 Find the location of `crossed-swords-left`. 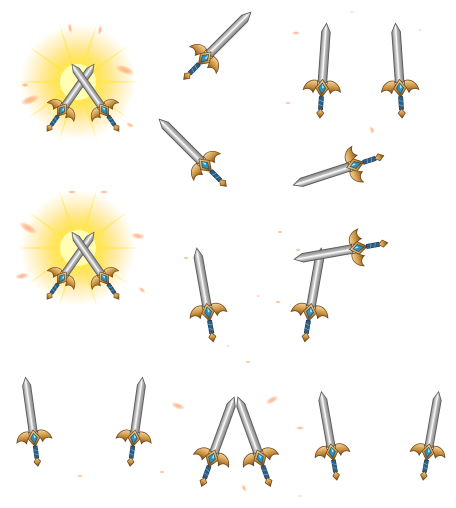

crossed-swords-left is located at coordinates (214, 441).